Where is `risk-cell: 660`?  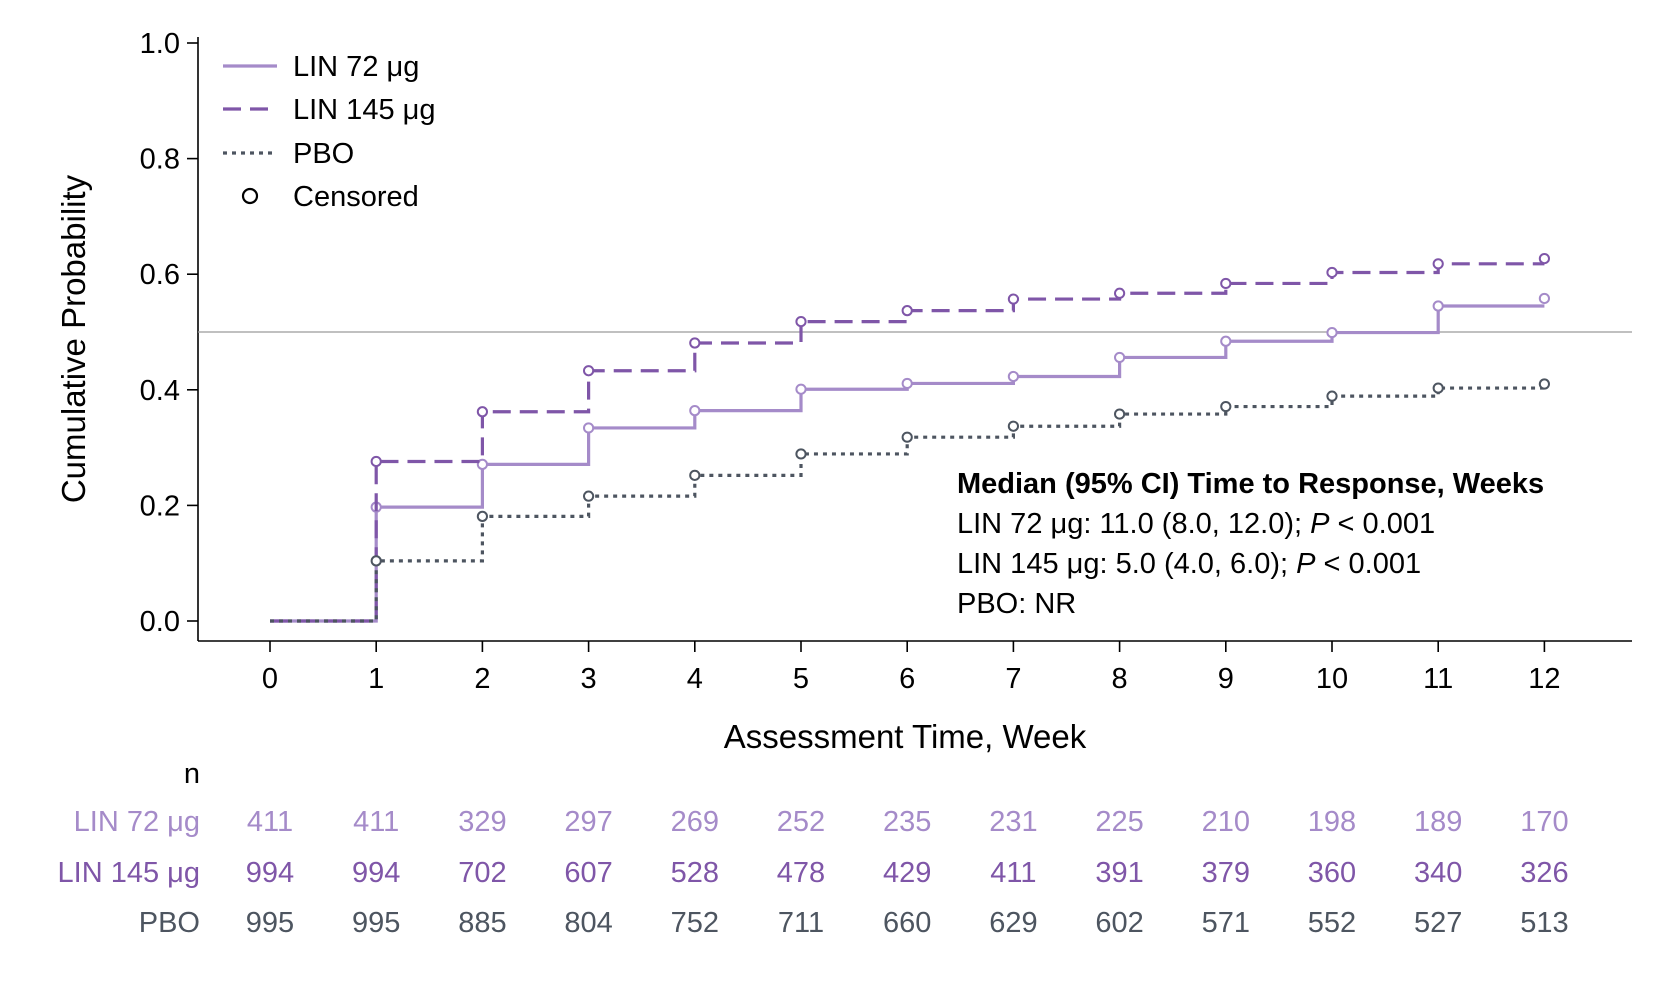
risk-cell: 660 is located at coordinates (907, 923).